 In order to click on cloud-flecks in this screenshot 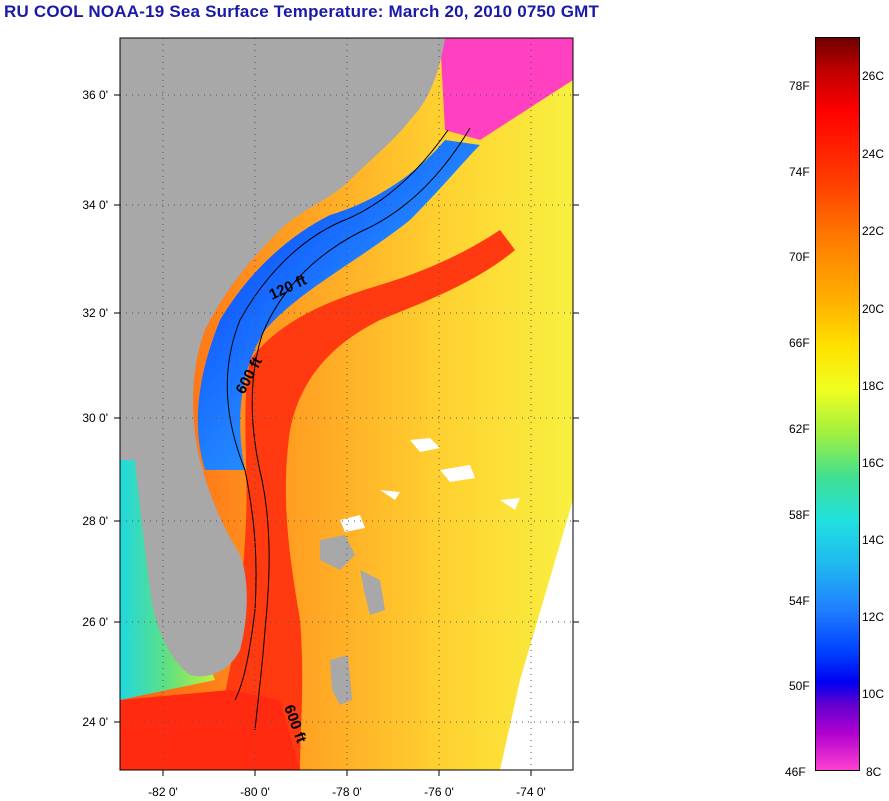, I will do `click(430, 485)`.